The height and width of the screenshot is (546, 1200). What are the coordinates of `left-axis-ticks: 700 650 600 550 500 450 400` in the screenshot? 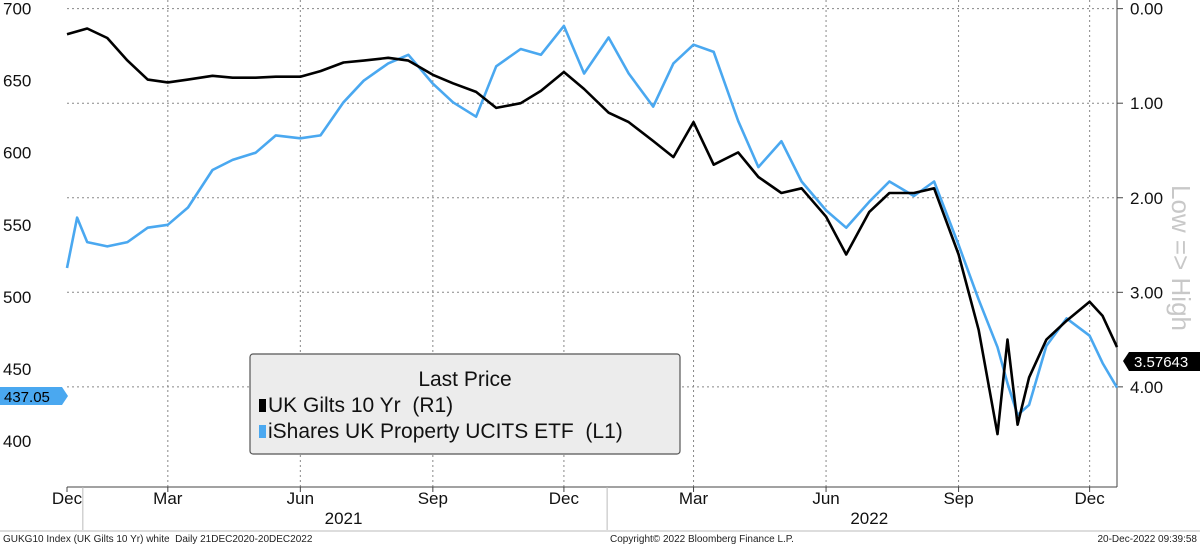 It's located at (17, 225).